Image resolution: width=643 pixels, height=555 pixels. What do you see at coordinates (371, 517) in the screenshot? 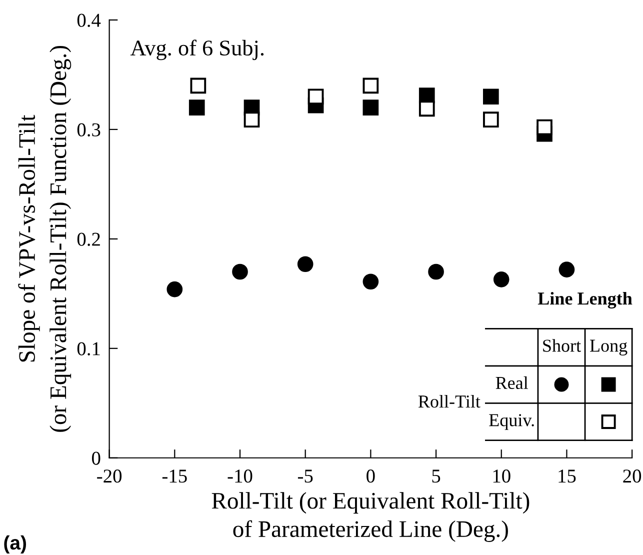
I see `x-axis-title: Roll-Tilt (or Equivalent Roll-Tilt) of Parameterized Line (Deg.)` at bounding box center [371, 517].